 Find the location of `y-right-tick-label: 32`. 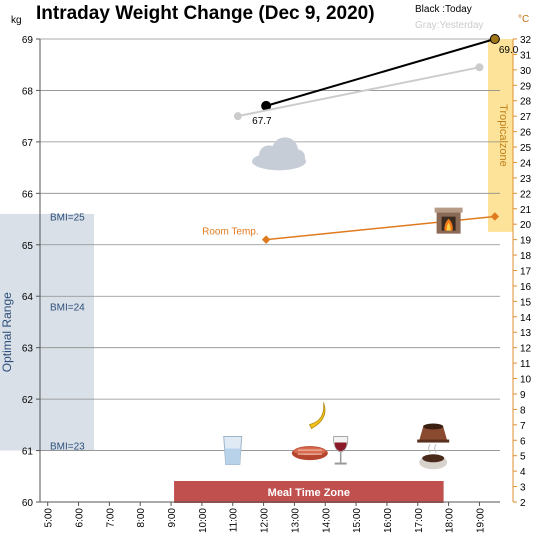

y-right-tick-label: 32 is located at coordinates (526, 40).